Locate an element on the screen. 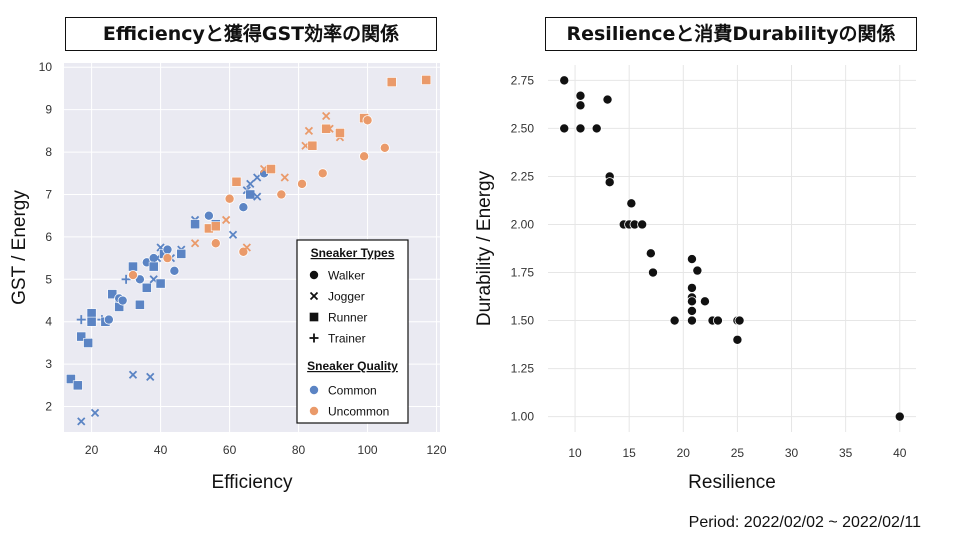 The height and width of the screenshot is (560, 955). left-y-tick-label: 10 is located at coordinates (46, 67).